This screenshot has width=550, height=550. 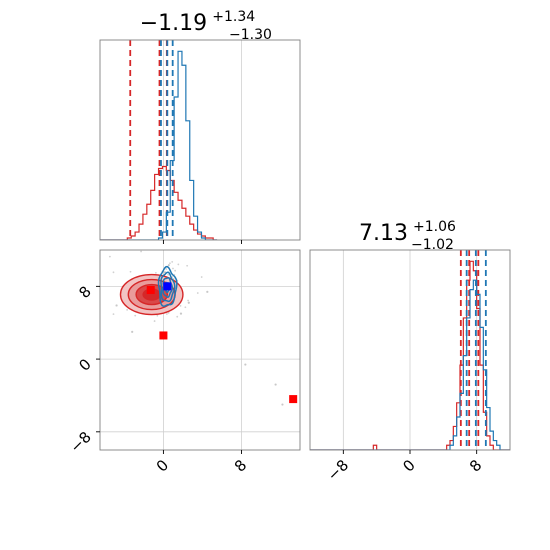 I want to click on y-tick-label: 0, so click(x=84, y=364).